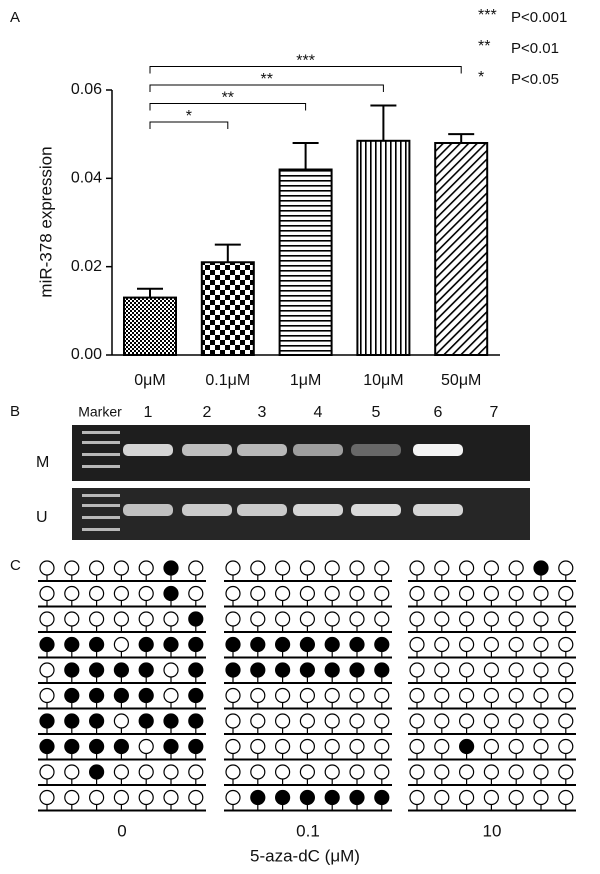 This screenshot has width=600, height=874. I want to click on x-tick-label: 10μM, so click(383, 380).